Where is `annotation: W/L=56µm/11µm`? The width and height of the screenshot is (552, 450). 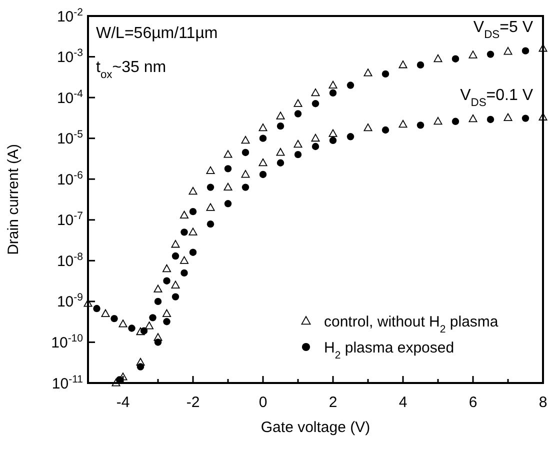
annotation: W/L=56µm/11µm is located at coordinates (157, 33).